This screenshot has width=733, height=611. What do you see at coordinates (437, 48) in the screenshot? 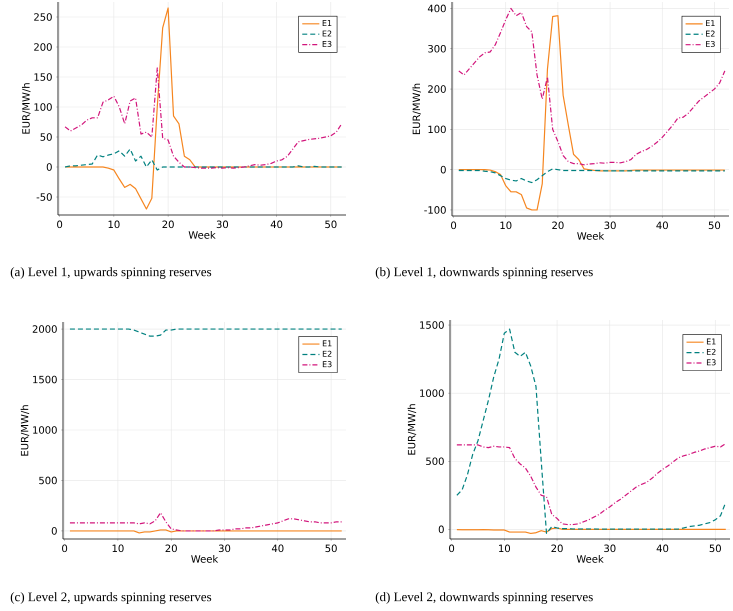
I see `y-tick-label: 300` at bounding box center [437, 48].